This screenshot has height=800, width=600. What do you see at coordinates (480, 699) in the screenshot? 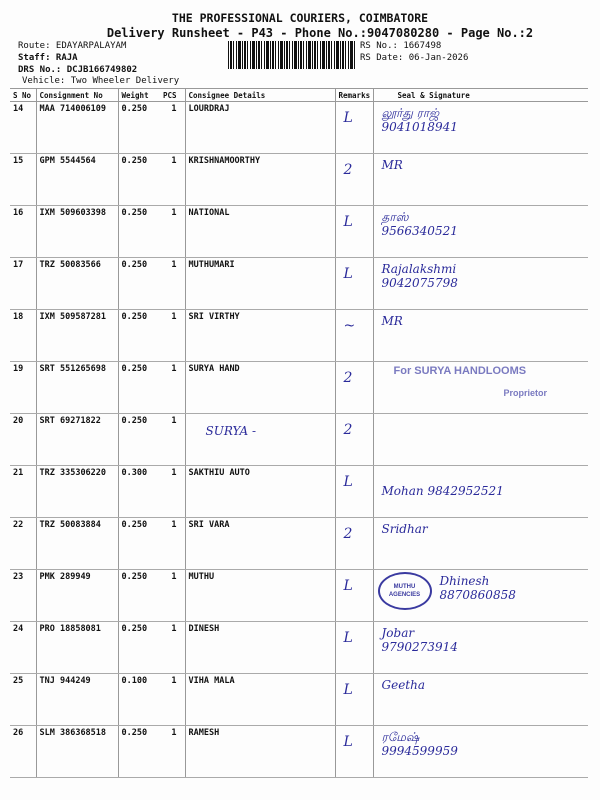
I see `signature-cell: Geetha` at bounding box center [480, 699].